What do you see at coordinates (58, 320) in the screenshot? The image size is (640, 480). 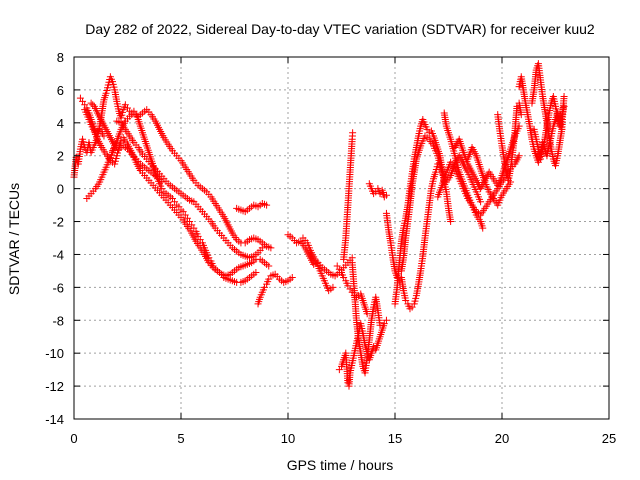 I see `y-tick-label: -8` at bounding box center [58, 320].